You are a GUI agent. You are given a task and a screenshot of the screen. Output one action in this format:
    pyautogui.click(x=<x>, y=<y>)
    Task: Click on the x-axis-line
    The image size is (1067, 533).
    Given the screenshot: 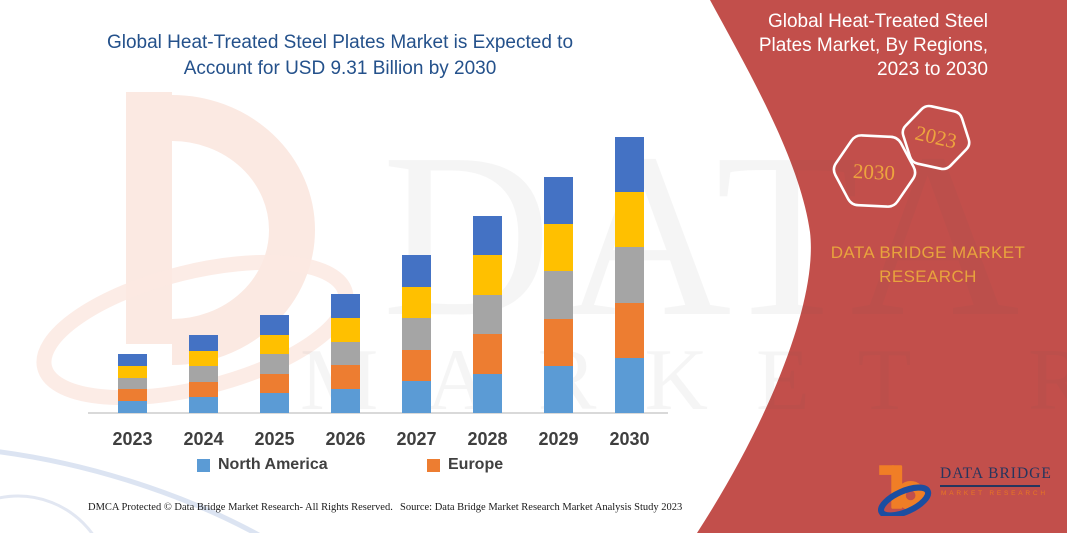 What is the action you would take?
    pyautogui.click(x=378, y=413)
    